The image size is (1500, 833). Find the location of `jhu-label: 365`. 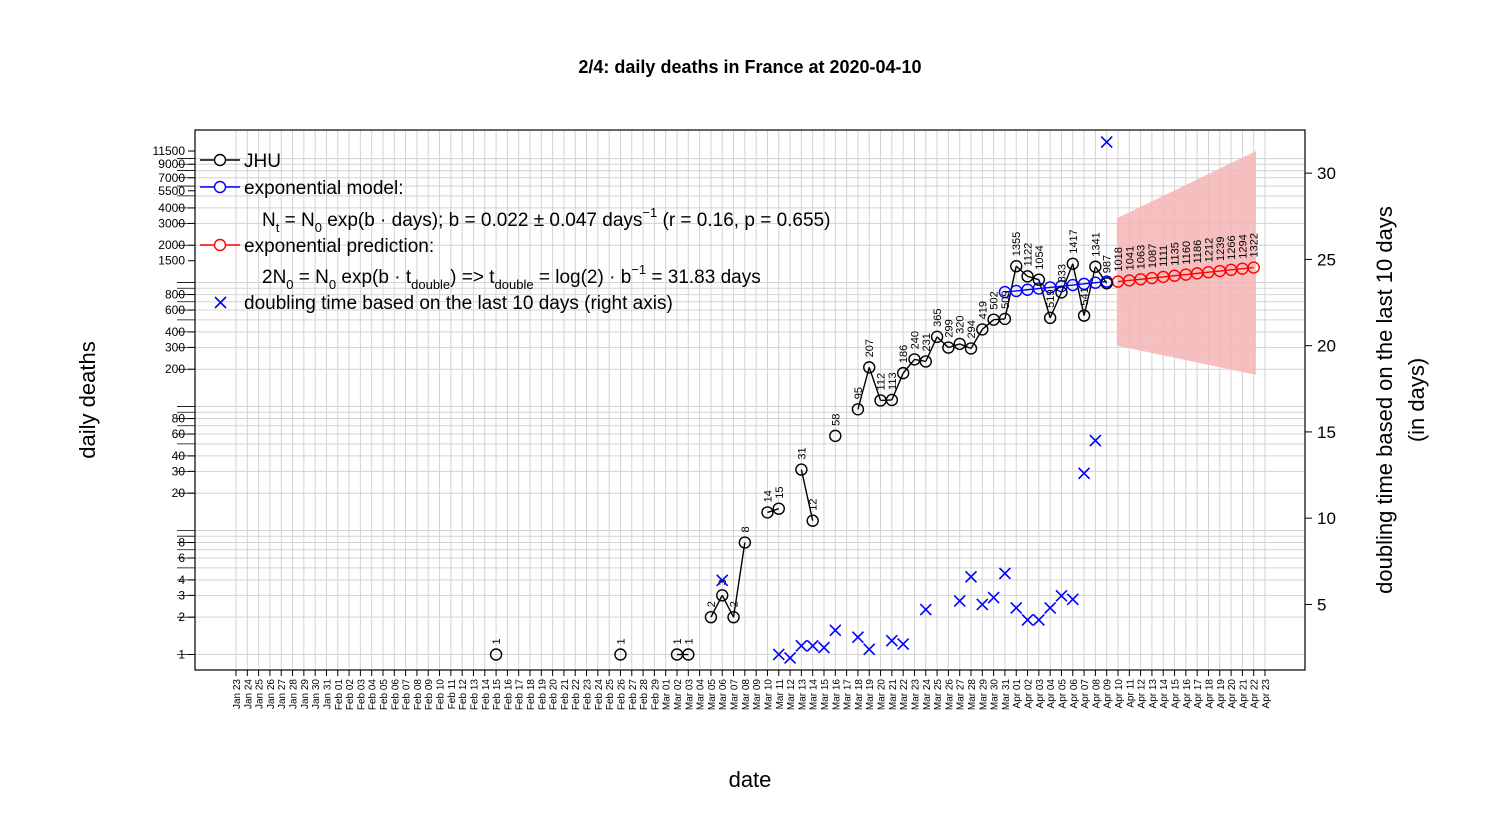

jhu-label: 365 is located at coordinates (938, 317).